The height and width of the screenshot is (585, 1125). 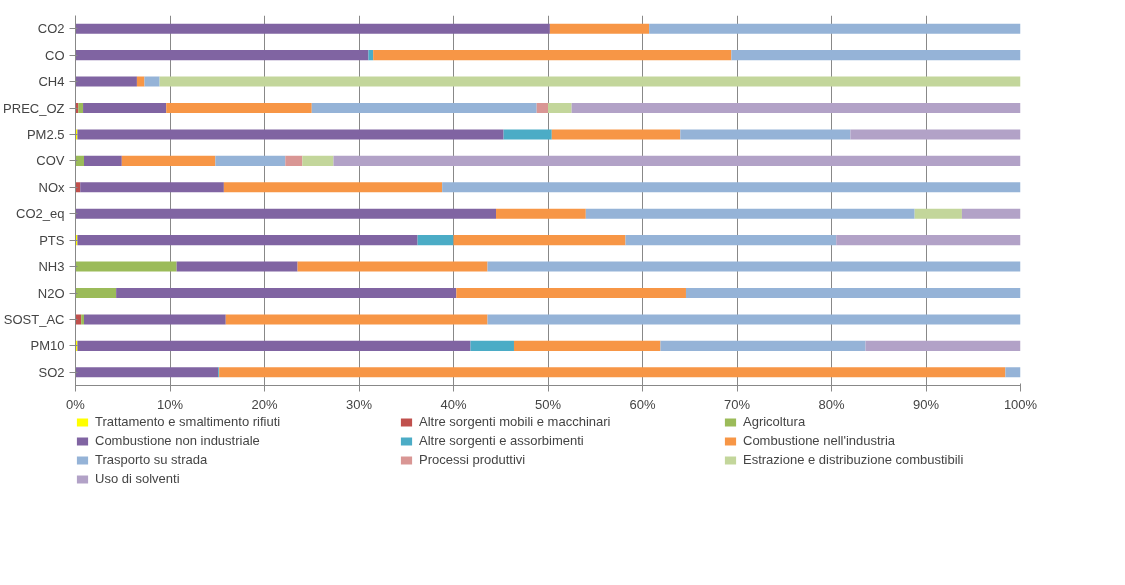 I want to click on y-tick-label: SO2, so click(x=51, y=372).